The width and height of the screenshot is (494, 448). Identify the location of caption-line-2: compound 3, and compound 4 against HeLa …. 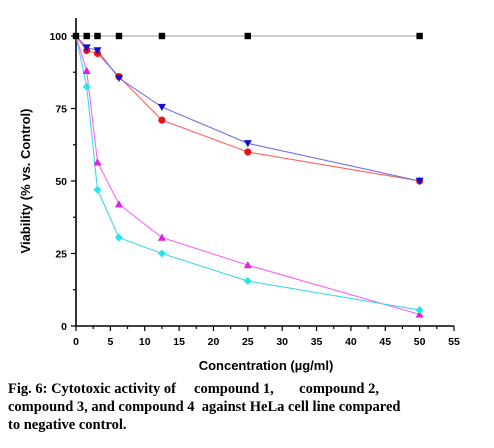
(204, 407).